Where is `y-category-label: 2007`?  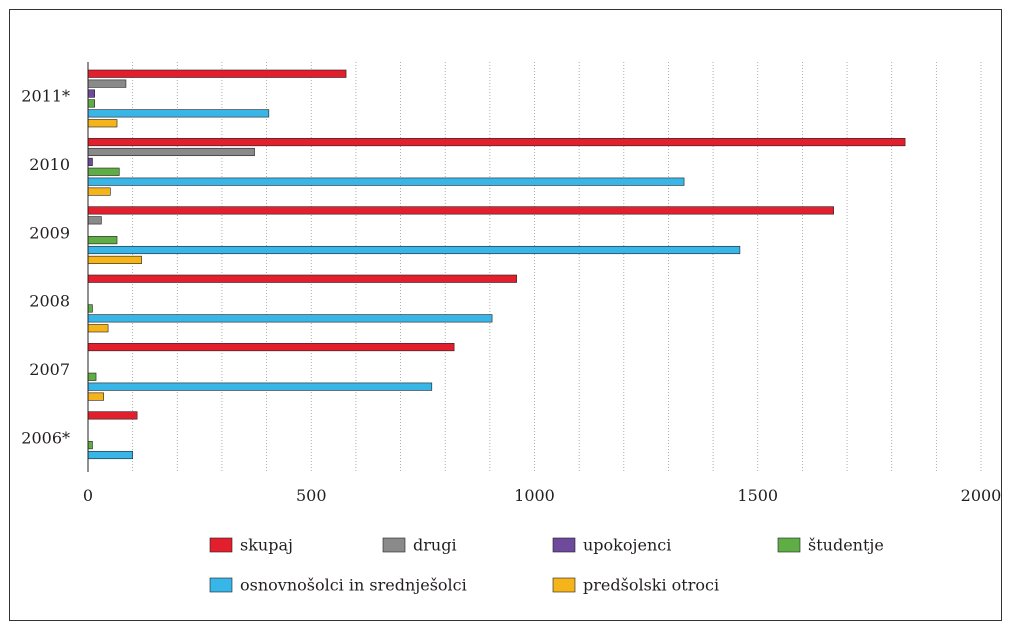
y-category-label: 2007 is located at coordinates (49, 369).